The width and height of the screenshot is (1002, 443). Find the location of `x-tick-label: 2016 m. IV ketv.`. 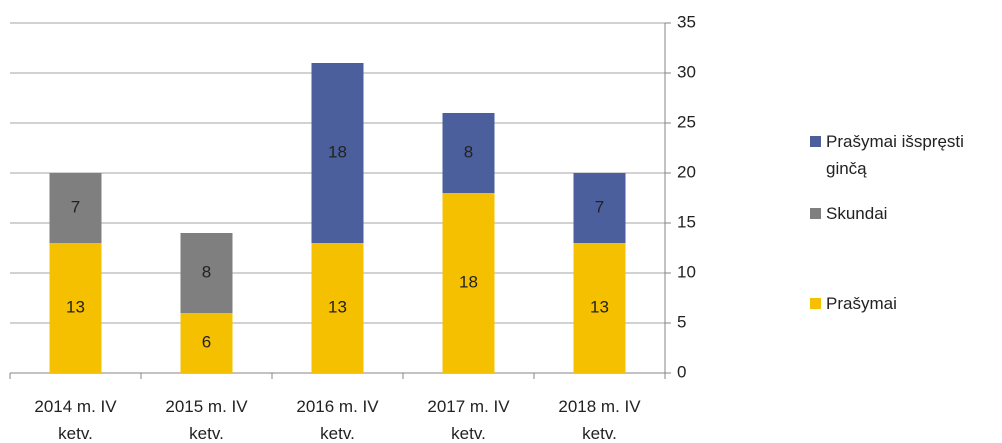

x-tick-label: 2016 m. IV ketv. is located at coordinates (337, 420).